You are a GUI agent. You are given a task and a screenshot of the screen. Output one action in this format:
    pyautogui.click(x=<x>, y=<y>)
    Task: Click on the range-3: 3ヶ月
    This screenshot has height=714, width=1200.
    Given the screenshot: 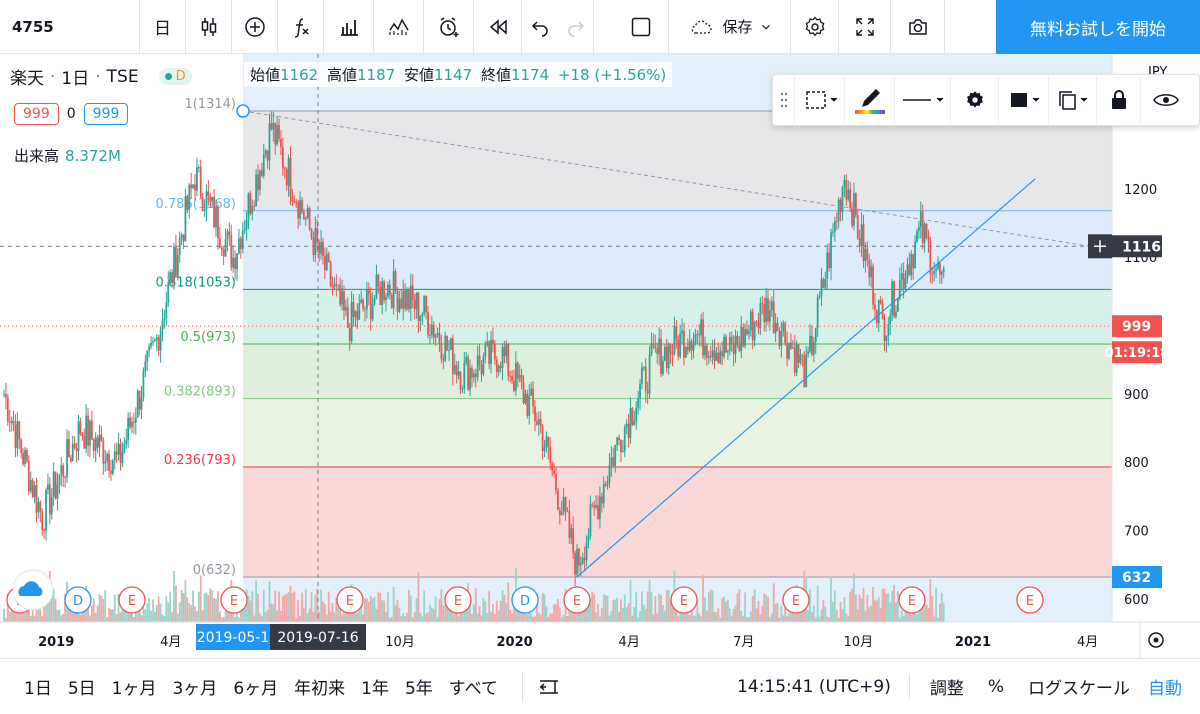 What is the action you would take?
    pyautogui.click(x=195, y=689)
    